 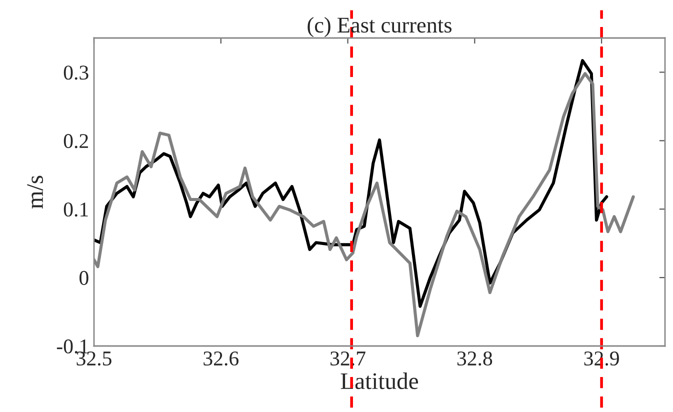 What do you see at coordinates (72, 346) in the screenshot?
I see `y-tick-label: -0.1` at bounding box center [72, 346].